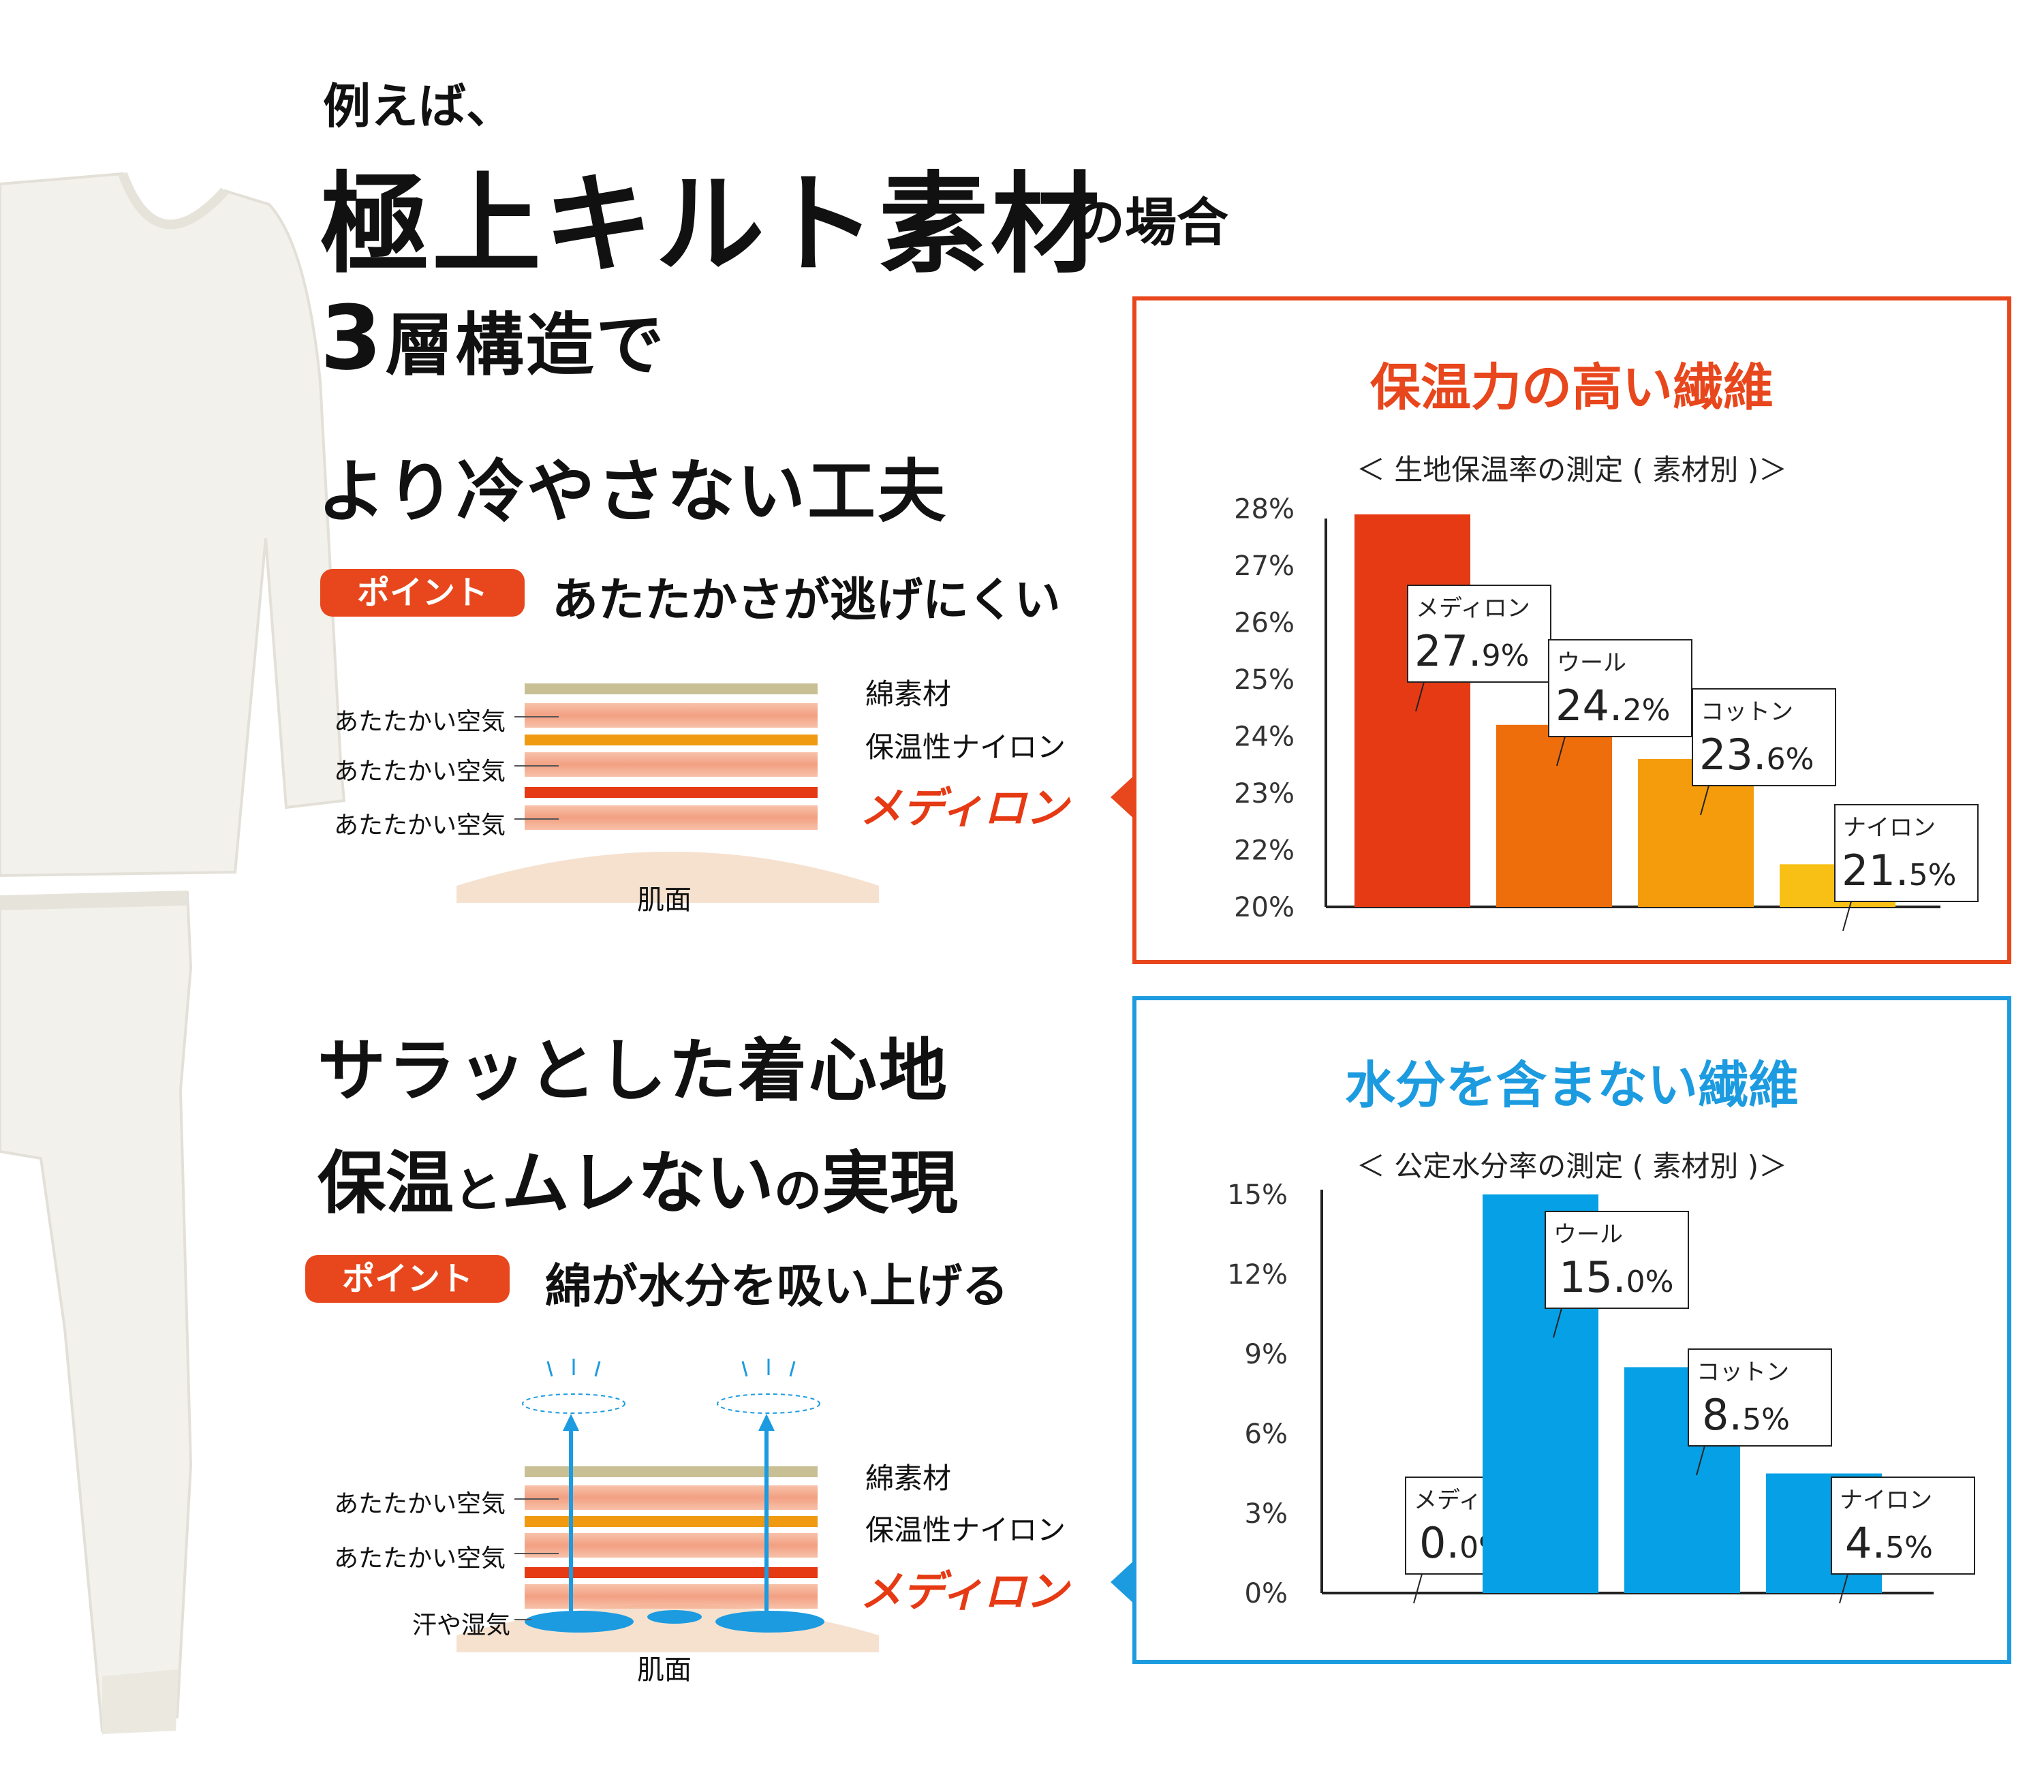  What do you see at coordinates (671, 1368) in the screenshot?
I see `vapor-lines` at bounding box center [671, 1368].